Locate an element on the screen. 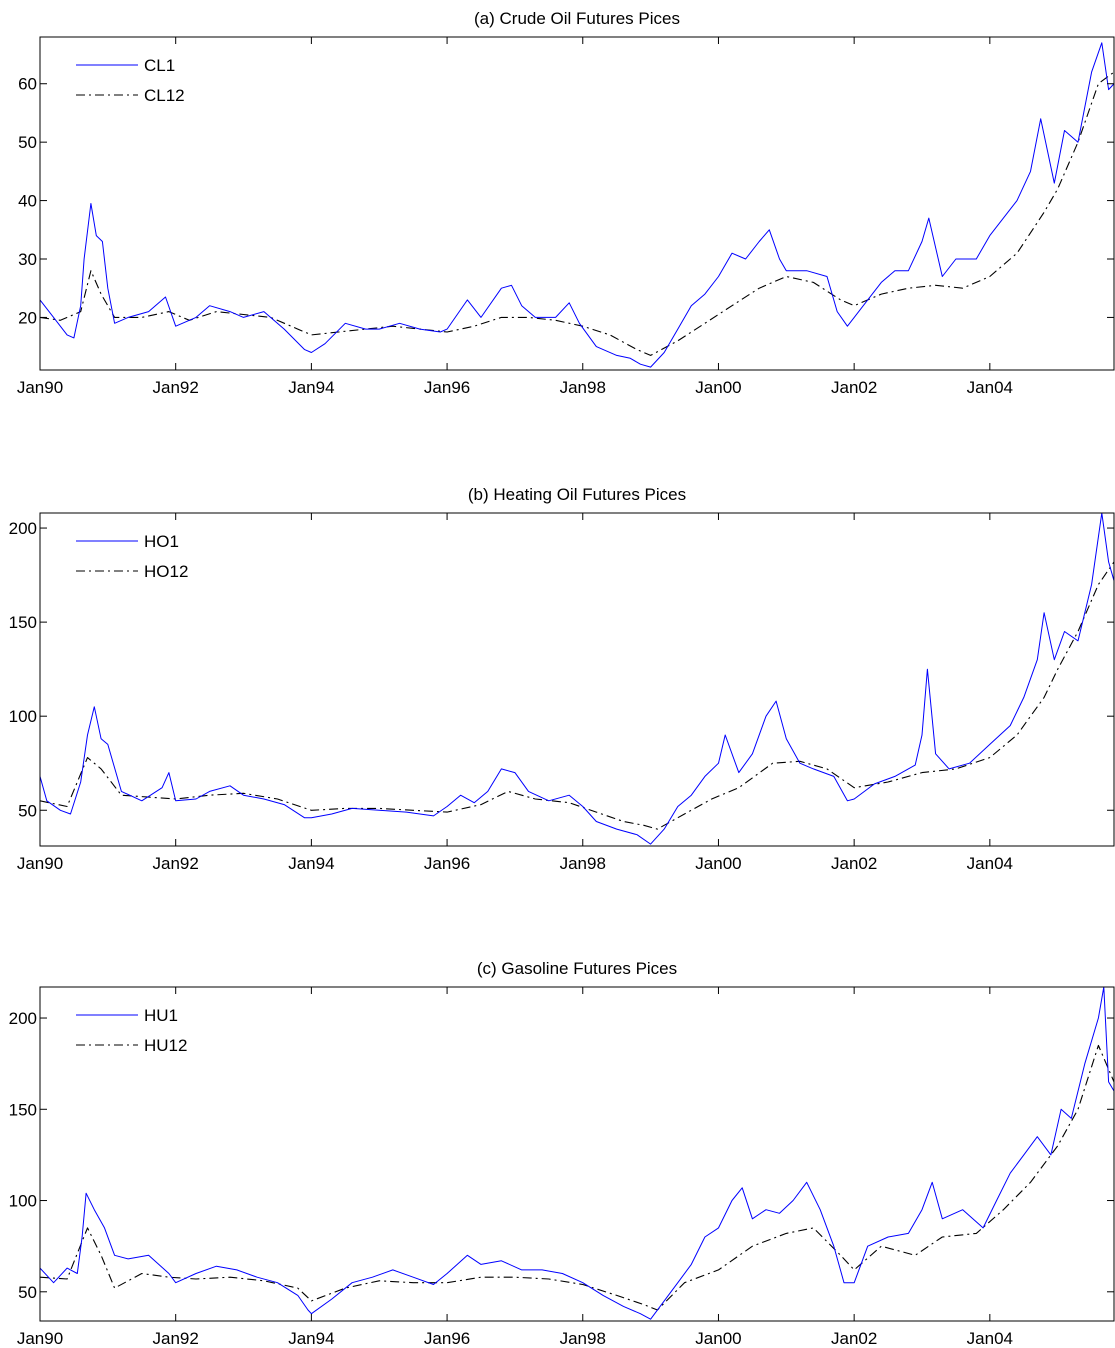  legend: HU1 HU12 is located at coordinates (131, 1030).